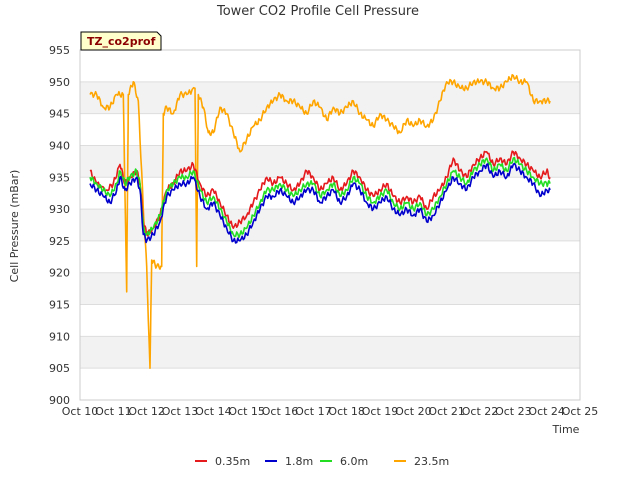 Image resolution: width=640 pixels, height=480 pixels. Describe the element at coordinates (213, 411) in the screenshot. I see `x-tick-label: Oct 14` at that location.